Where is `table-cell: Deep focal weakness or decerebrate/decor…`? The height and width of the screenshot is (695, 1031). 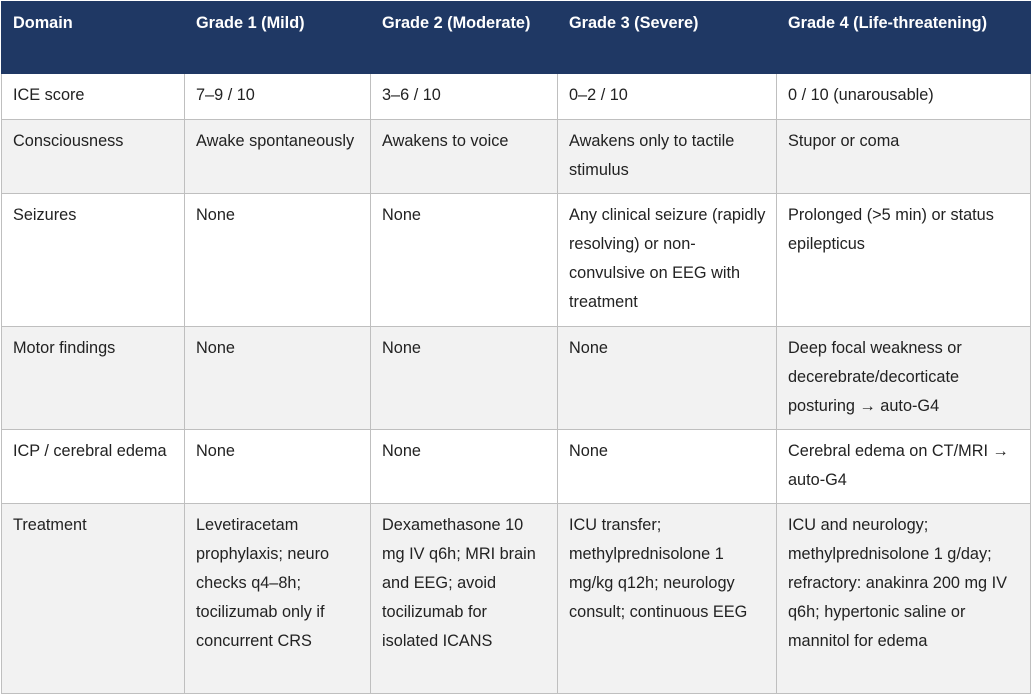 table-cell: Deep focal weakness or decerebrate/decor… is located at coordinates (903, 378).